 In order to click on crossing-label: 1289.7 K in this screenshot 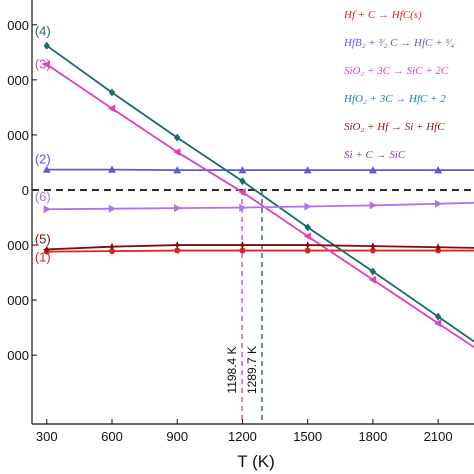, I will do `click(252, 370)`.